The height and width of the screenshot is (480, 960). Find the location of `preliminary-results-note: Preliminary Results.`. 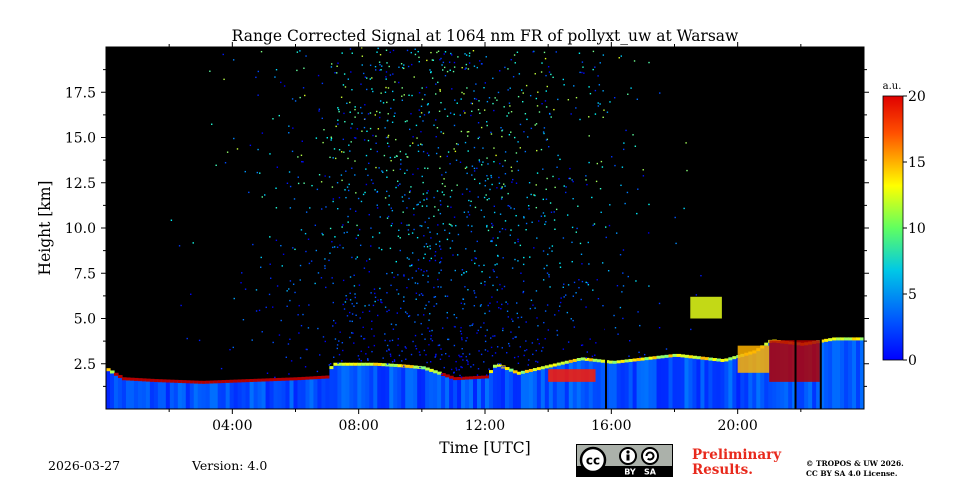

preliminary-results-note: Preliminary Results. is located at coordinates (737, 462).